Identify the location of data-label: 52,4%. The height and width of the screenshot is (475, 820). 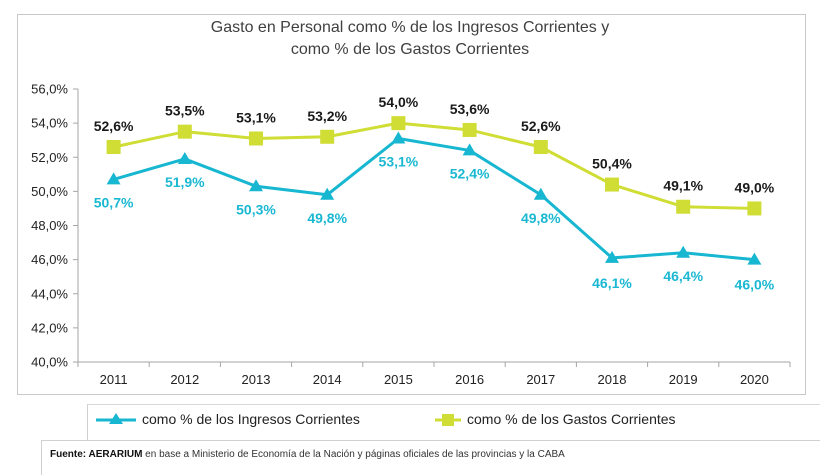
(470, 173).